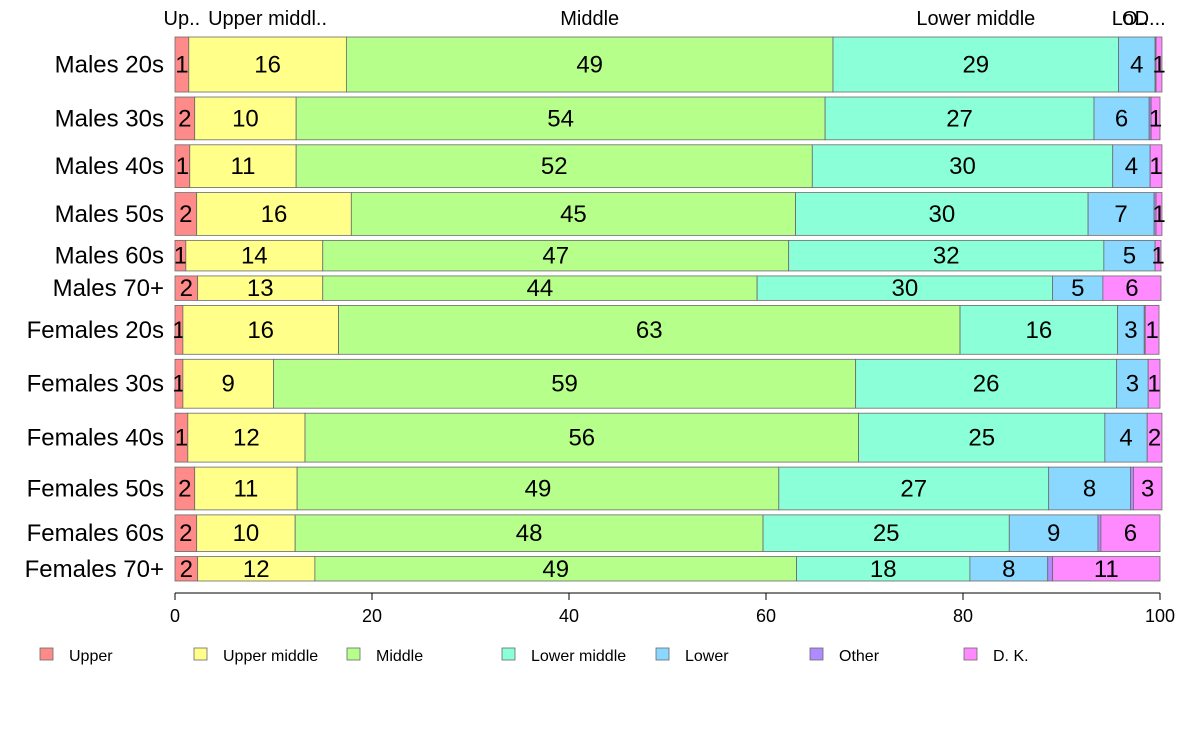 This screenshot has height=736, width=1188. Describe the element at coordinates (109, 65) in the screenshot. I see `row-label-males-20s: Males 20s` at that location.